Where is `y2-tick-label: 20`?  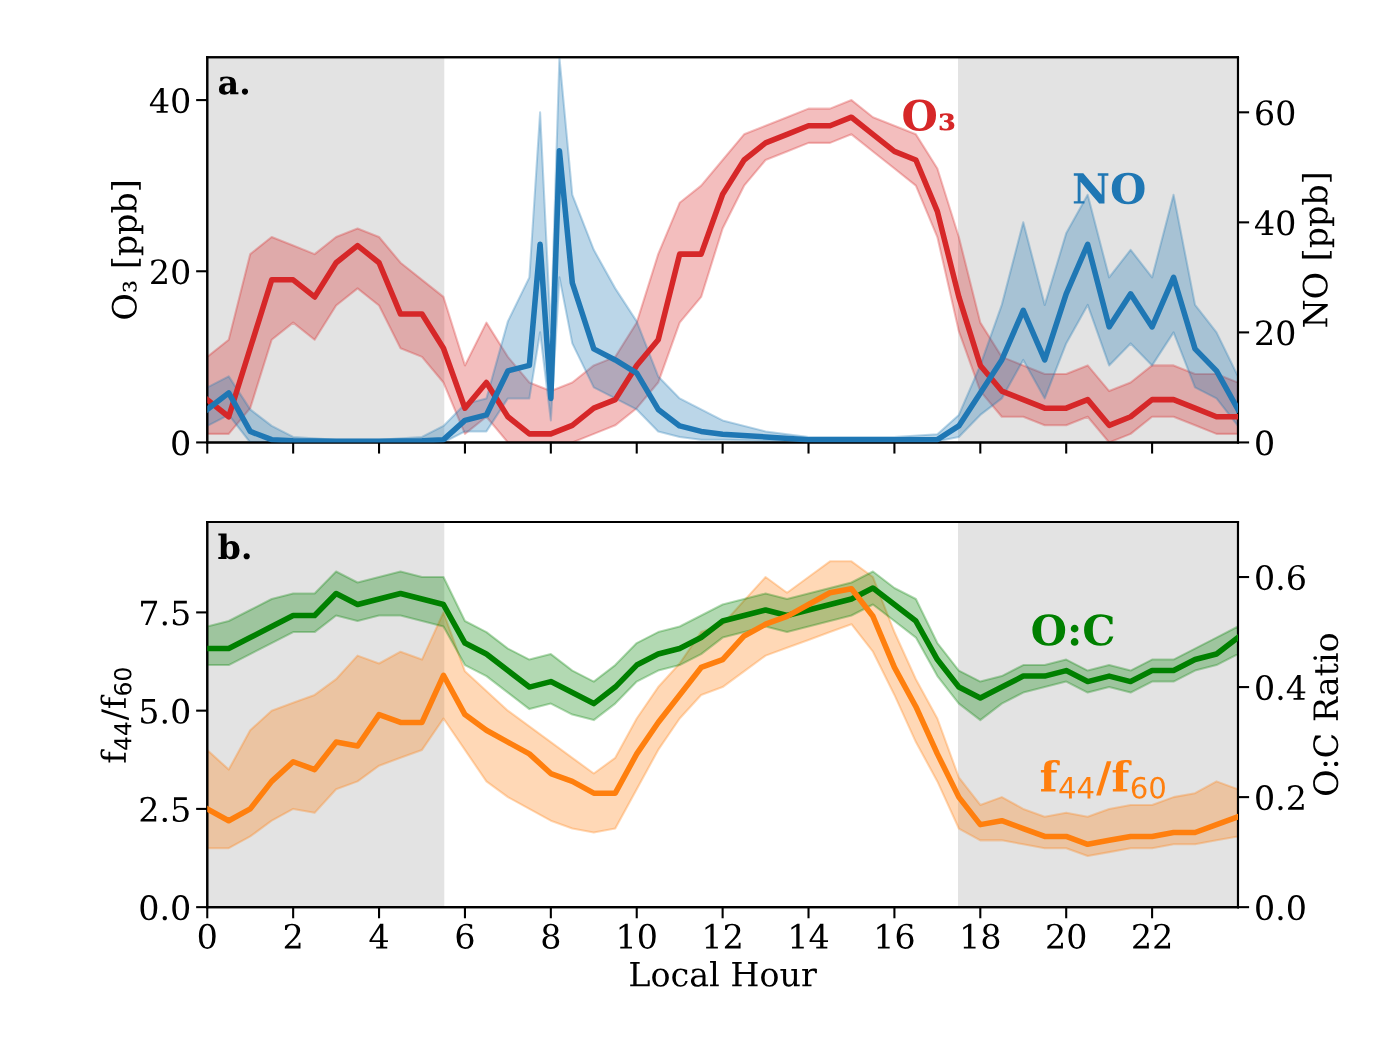
y2-tick-label: 20 is located at coordinates (1275, 333).